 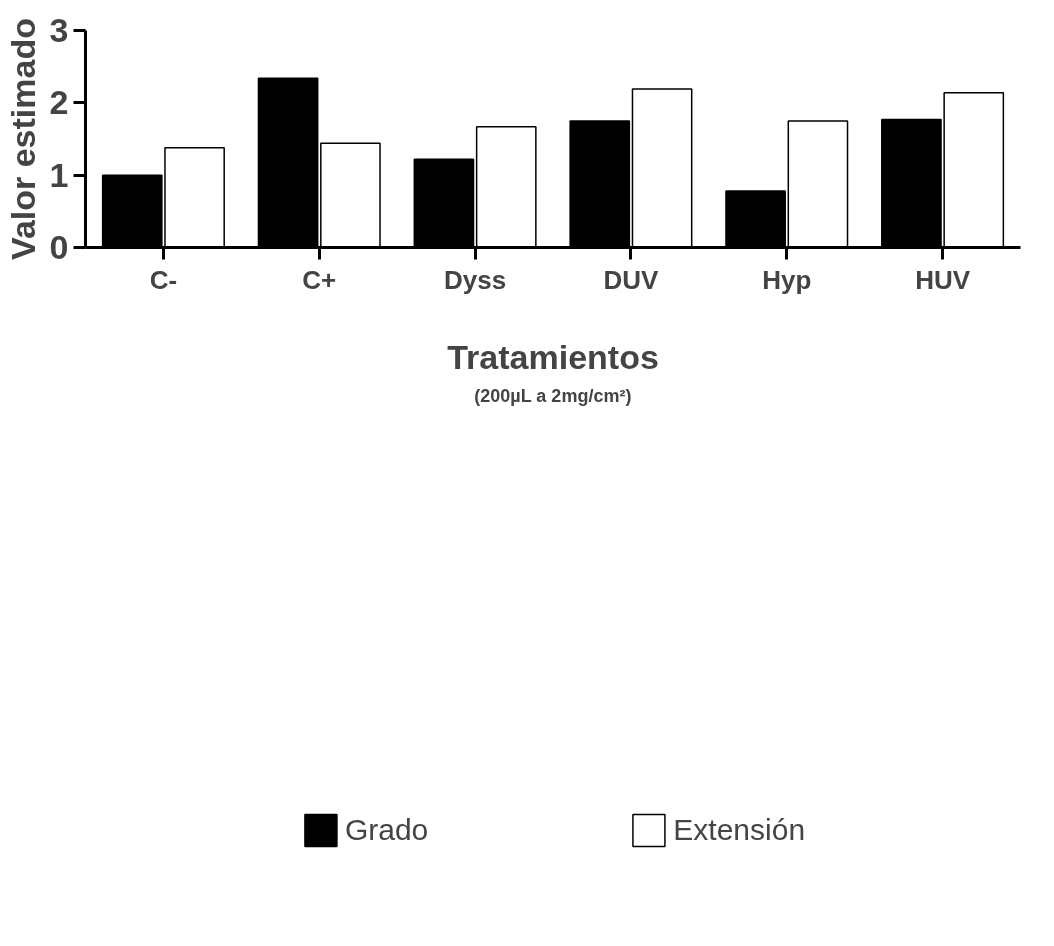 I want to click on y-tick-label: 0, so click(x=59, y=247).